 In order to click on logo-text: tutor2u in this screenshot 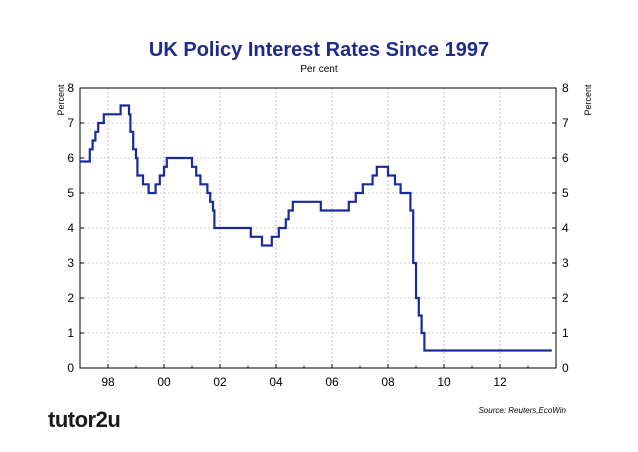, I will do `click(84, 419)`.